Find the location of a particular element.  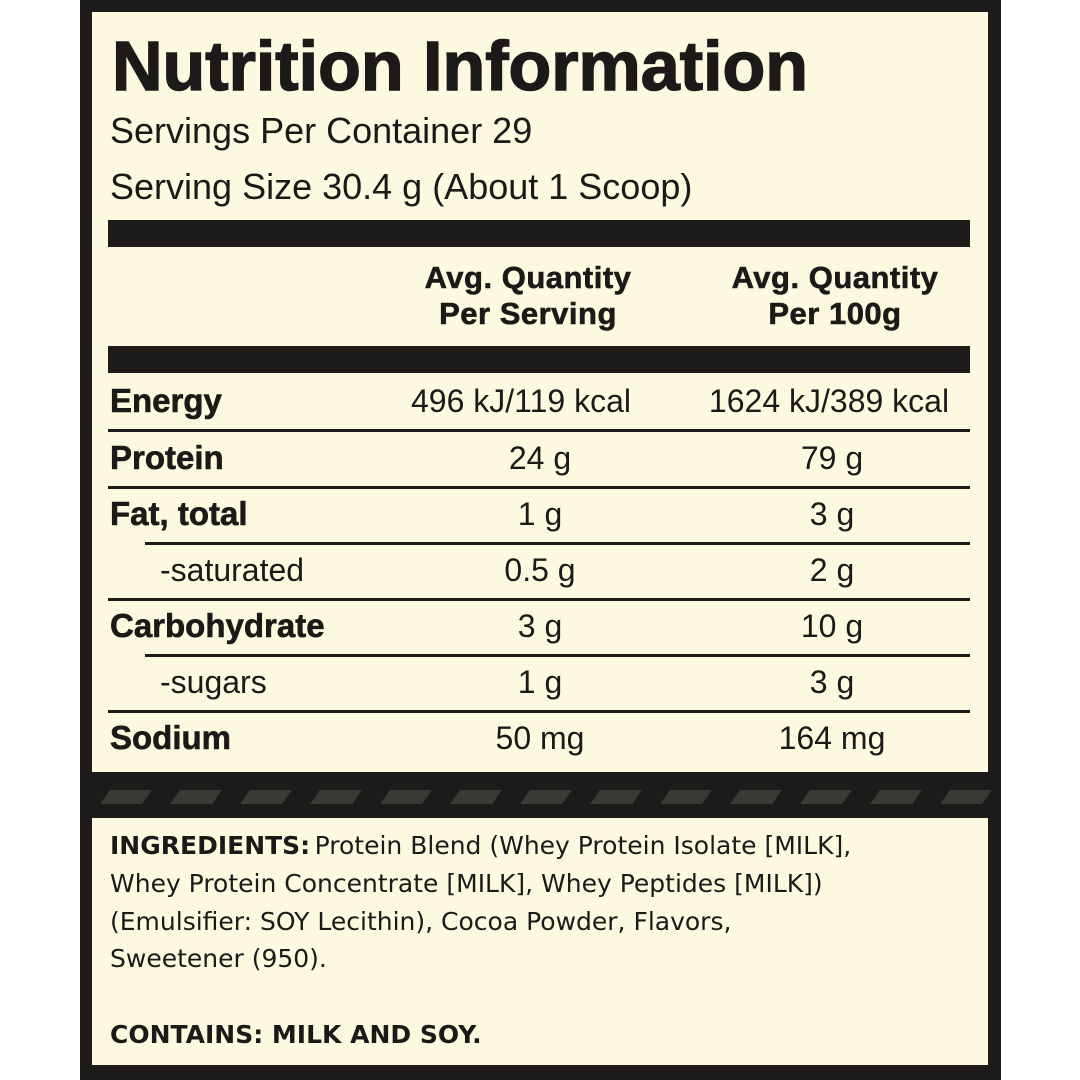

contains: CONTAINS: MILK AND SOY. is located at coordinates (296, 1034).